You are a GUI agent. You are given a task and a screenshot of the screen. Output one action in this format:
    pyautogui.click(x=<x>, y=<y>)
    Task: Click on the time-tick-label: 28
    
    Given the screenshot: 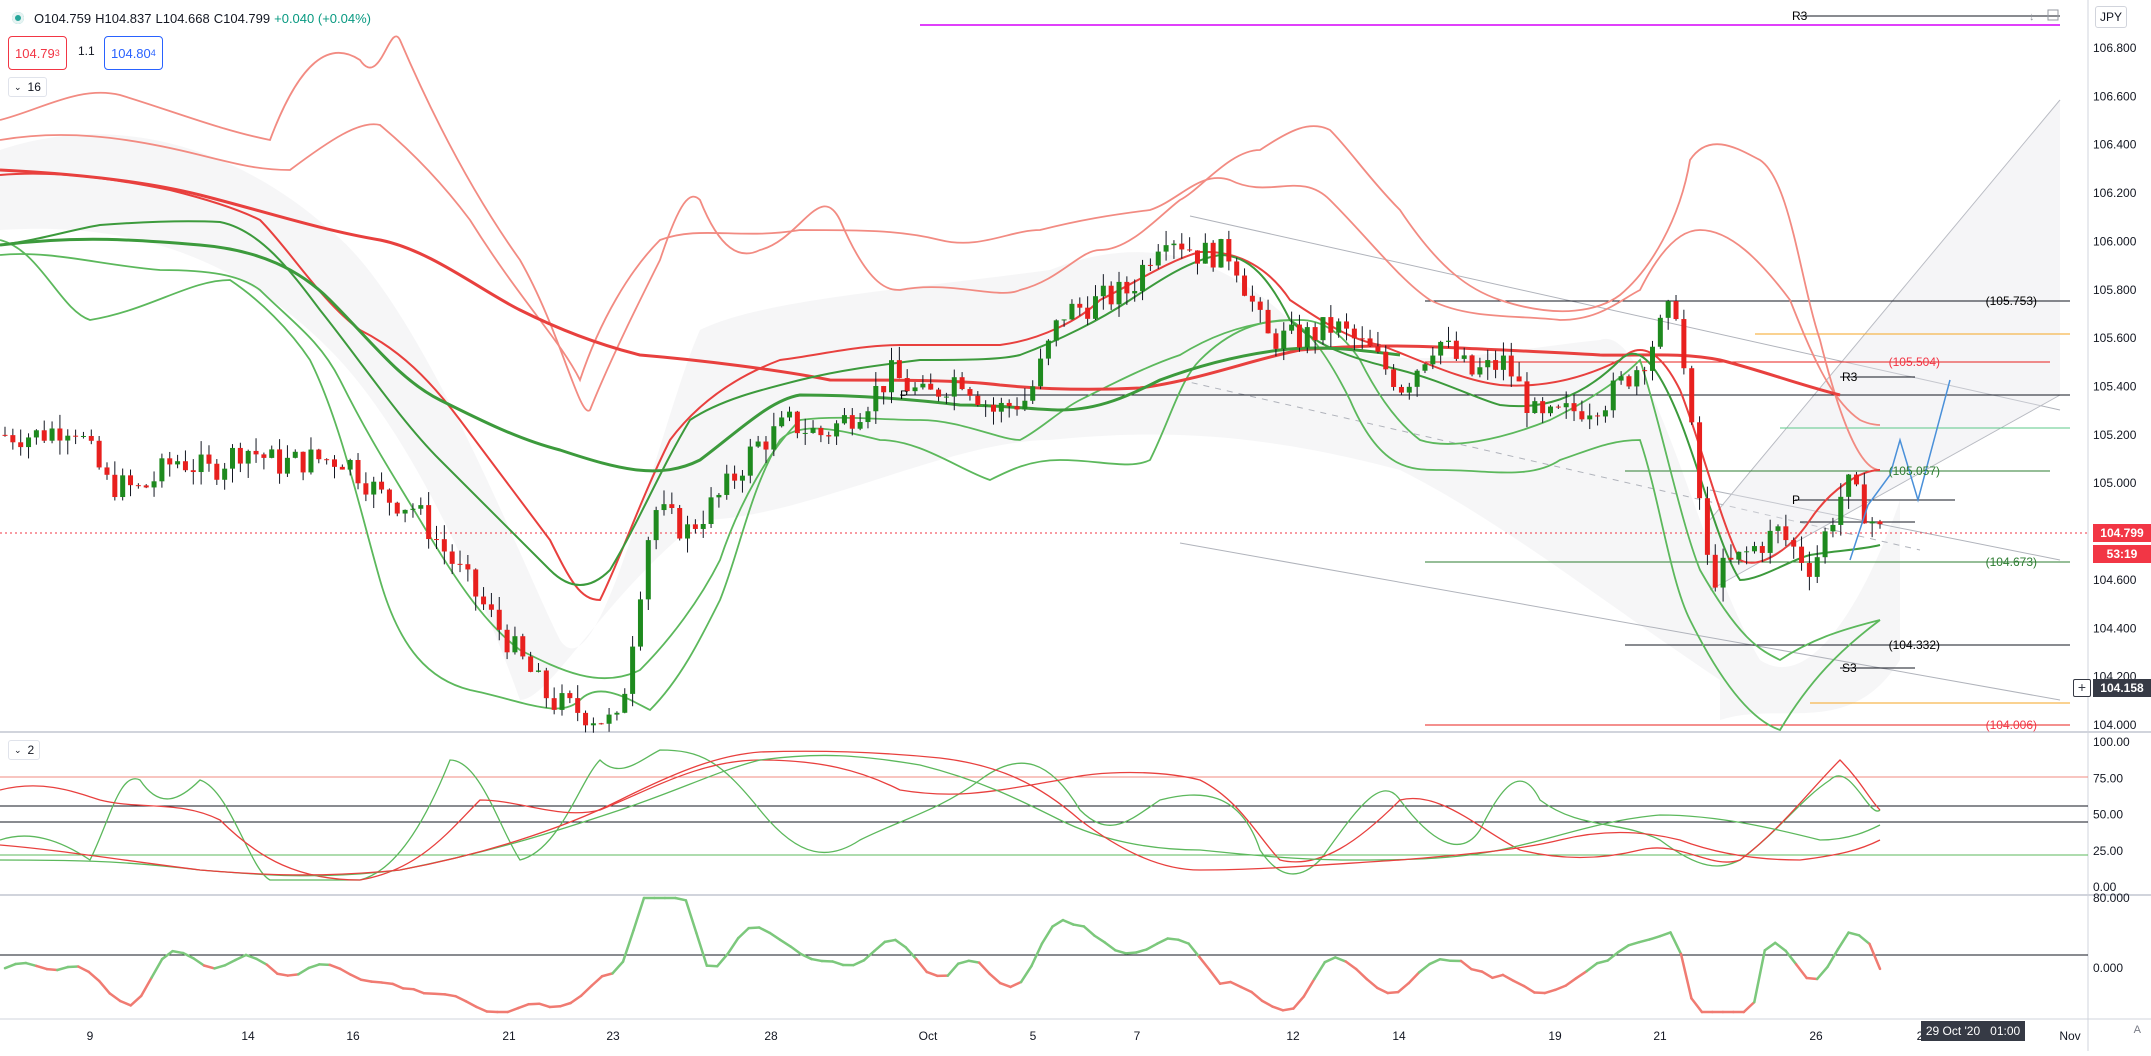 What is the action you would take?
    pyautogui.click(x=771, y=1036)
    